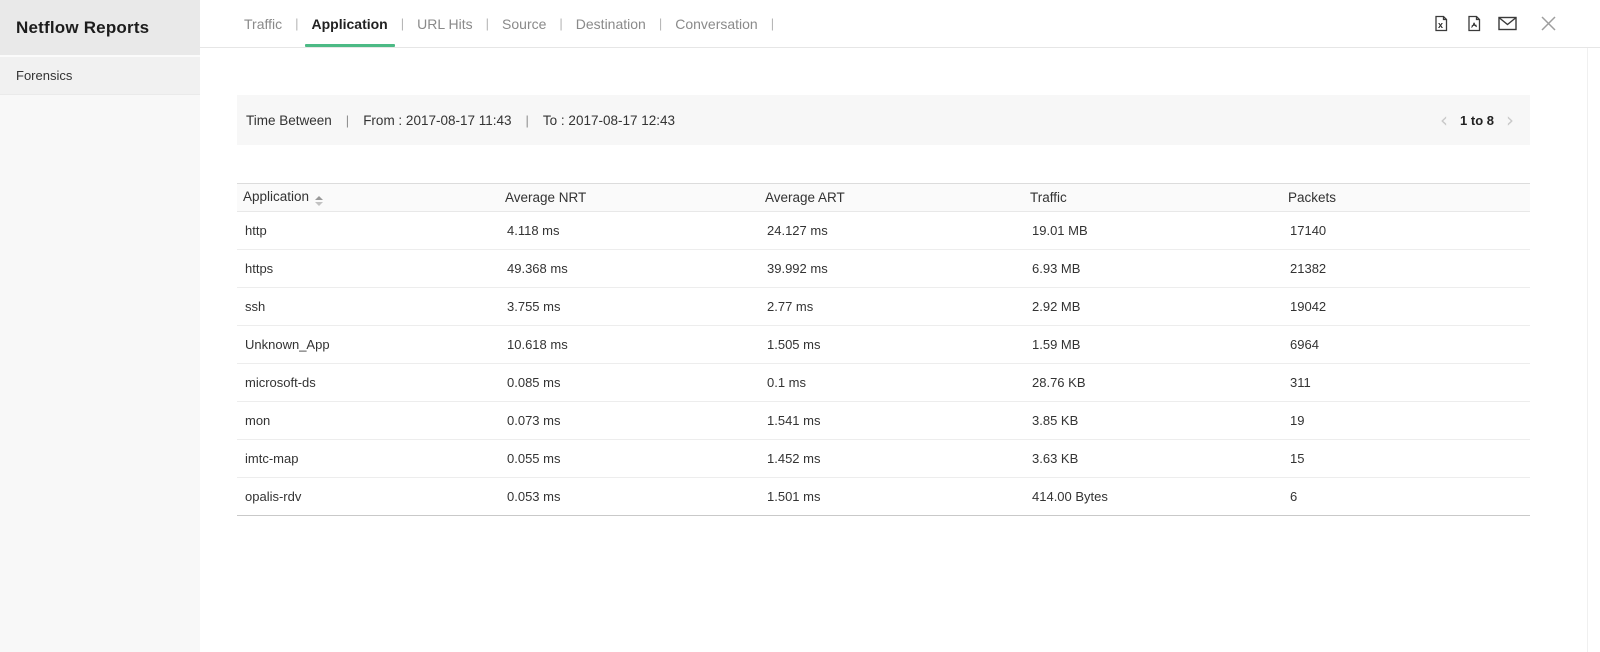  Describe the element at coordinates (263, 23) in the screenshot. I see `tab-traffic: Traffic` at that location.